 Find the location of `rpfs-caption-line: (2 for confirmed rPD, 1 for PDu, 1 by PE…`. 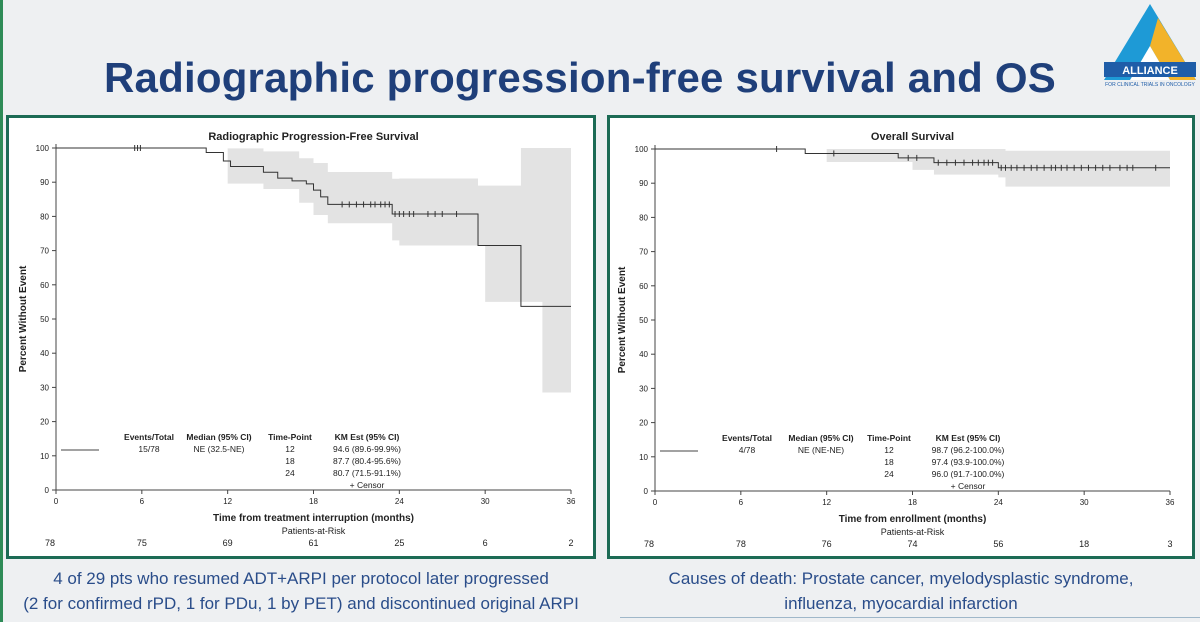

rpfs-caption-line: (2 for confirmed rPD, 1 for PDu, 1 by PE… is located at coordinates (301, 603).